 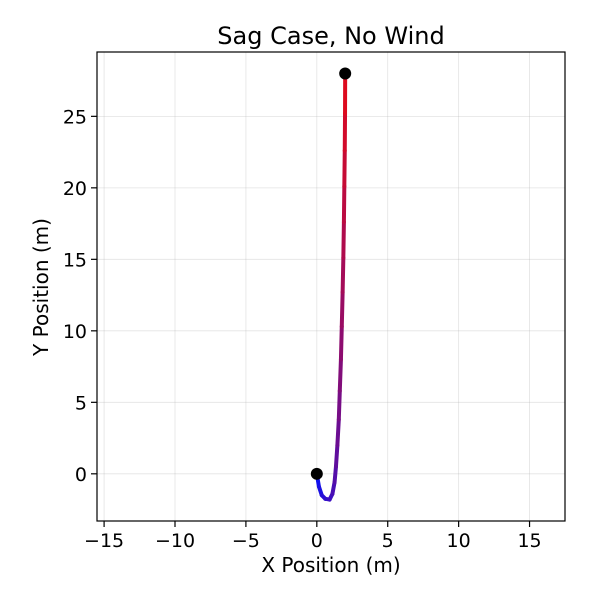 I want to click on y-tick-label: 15, so click(x=75, y=260).